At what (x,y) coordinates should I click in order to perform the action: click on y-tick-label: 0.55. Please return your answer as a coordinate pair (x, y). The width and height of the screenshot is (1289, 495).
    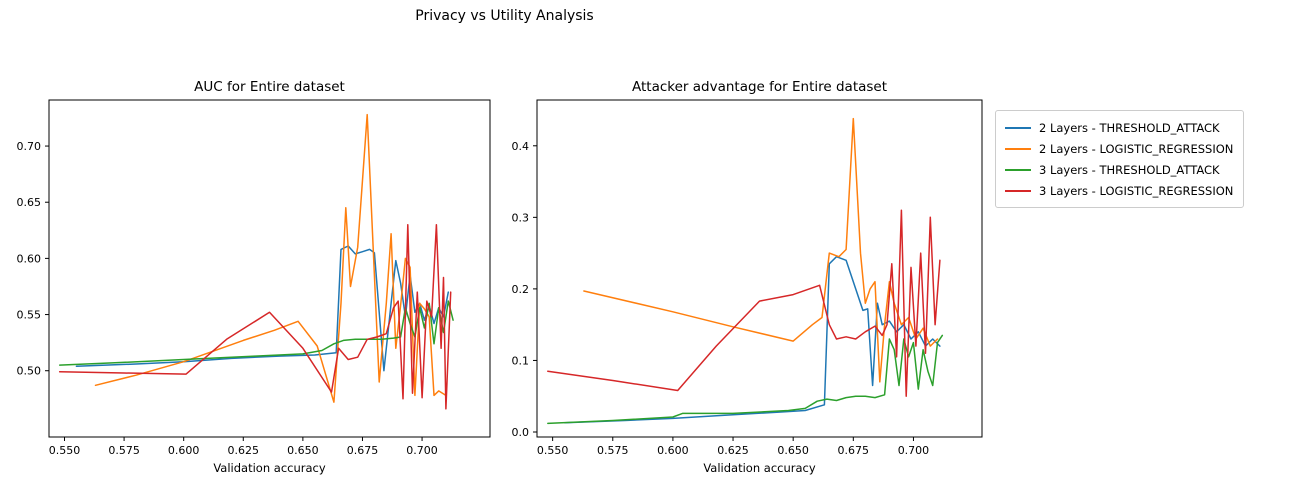
    Looking at the image, I should click on (29, 315).